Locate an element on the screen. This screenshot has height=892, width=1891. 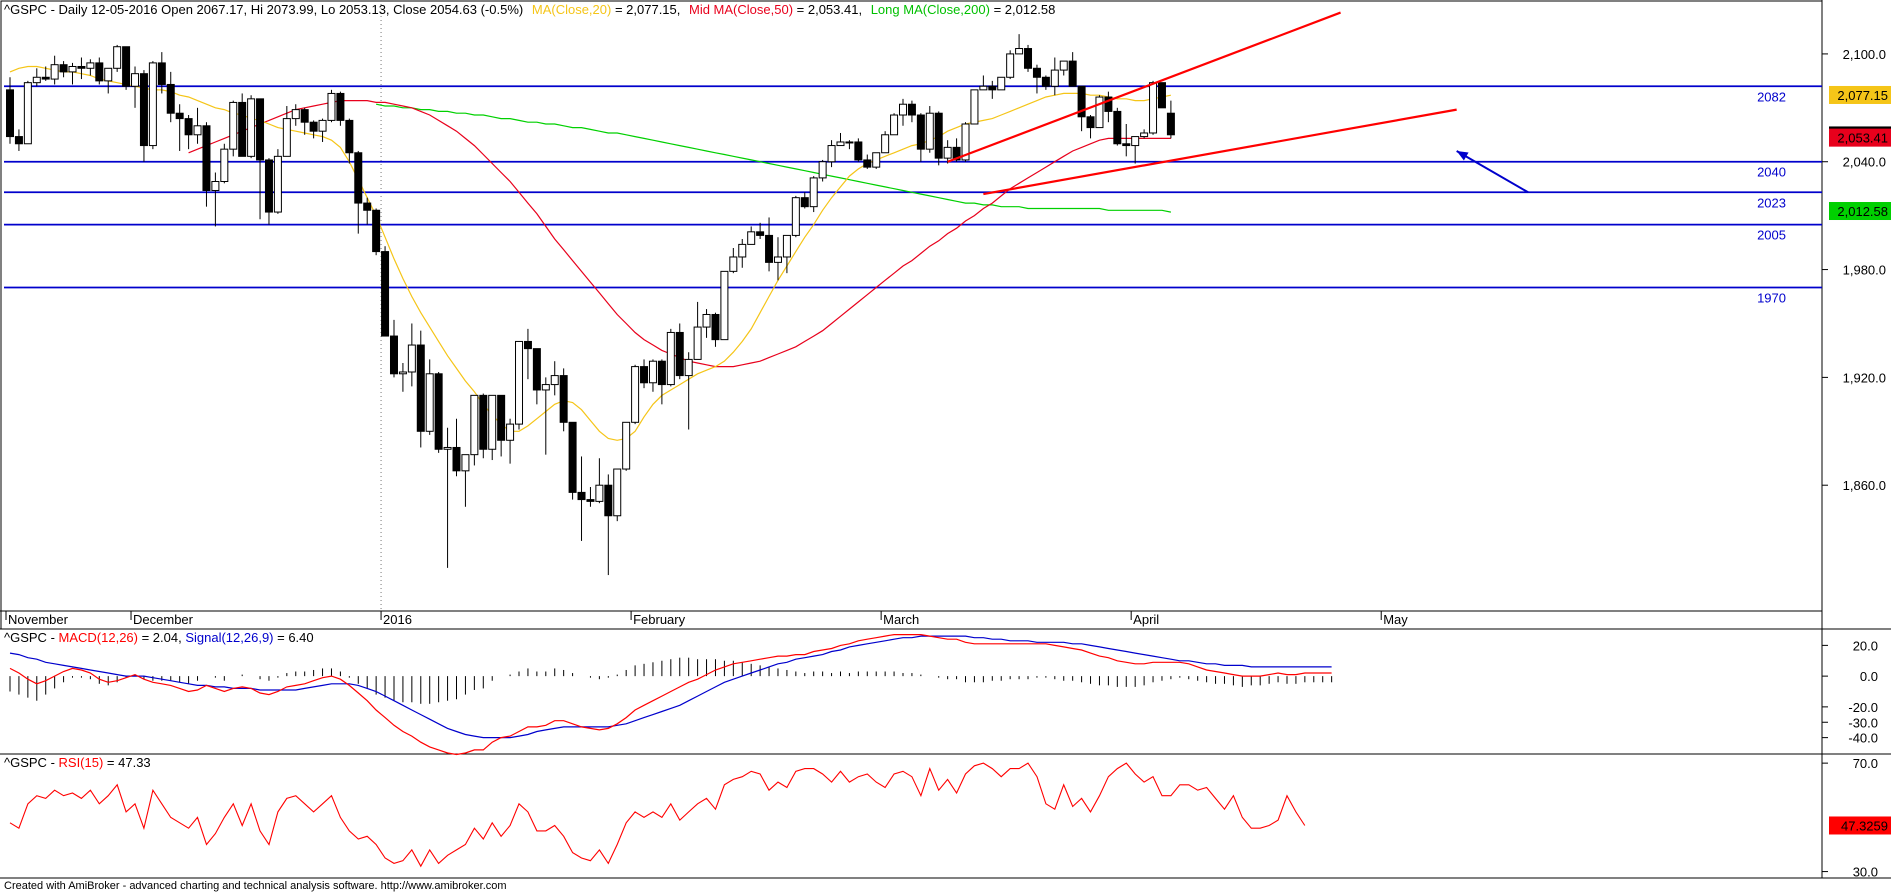
month-label: March is located at coordinates (901, 619).